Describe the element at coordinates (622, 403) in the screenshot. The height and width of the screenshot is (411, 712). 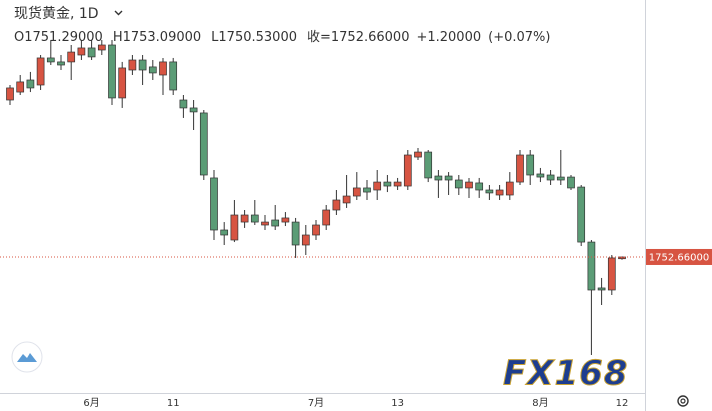
I see `x-tick-label: 12` at that location.